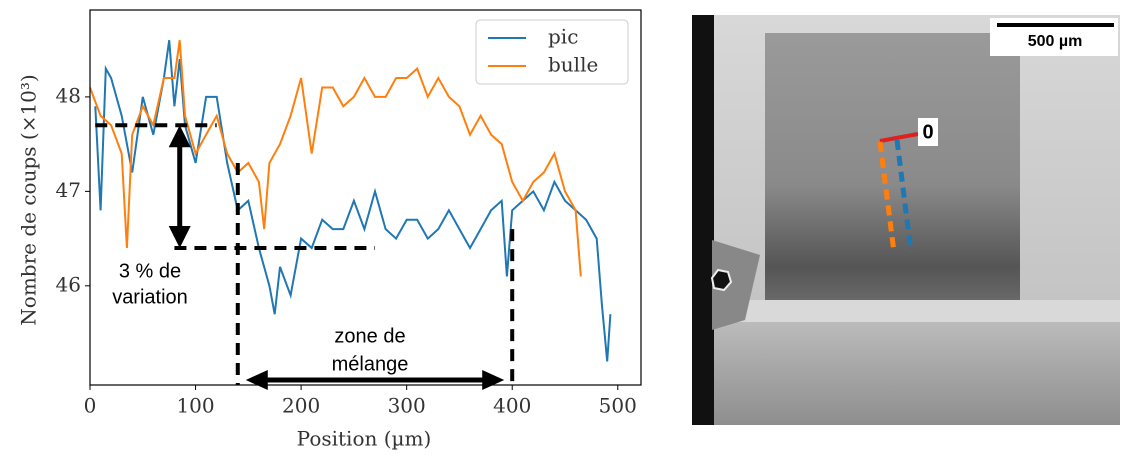  Describe the element at coordinates (370, 364) in the screenshot. I see `annotation: mélange` at that location.